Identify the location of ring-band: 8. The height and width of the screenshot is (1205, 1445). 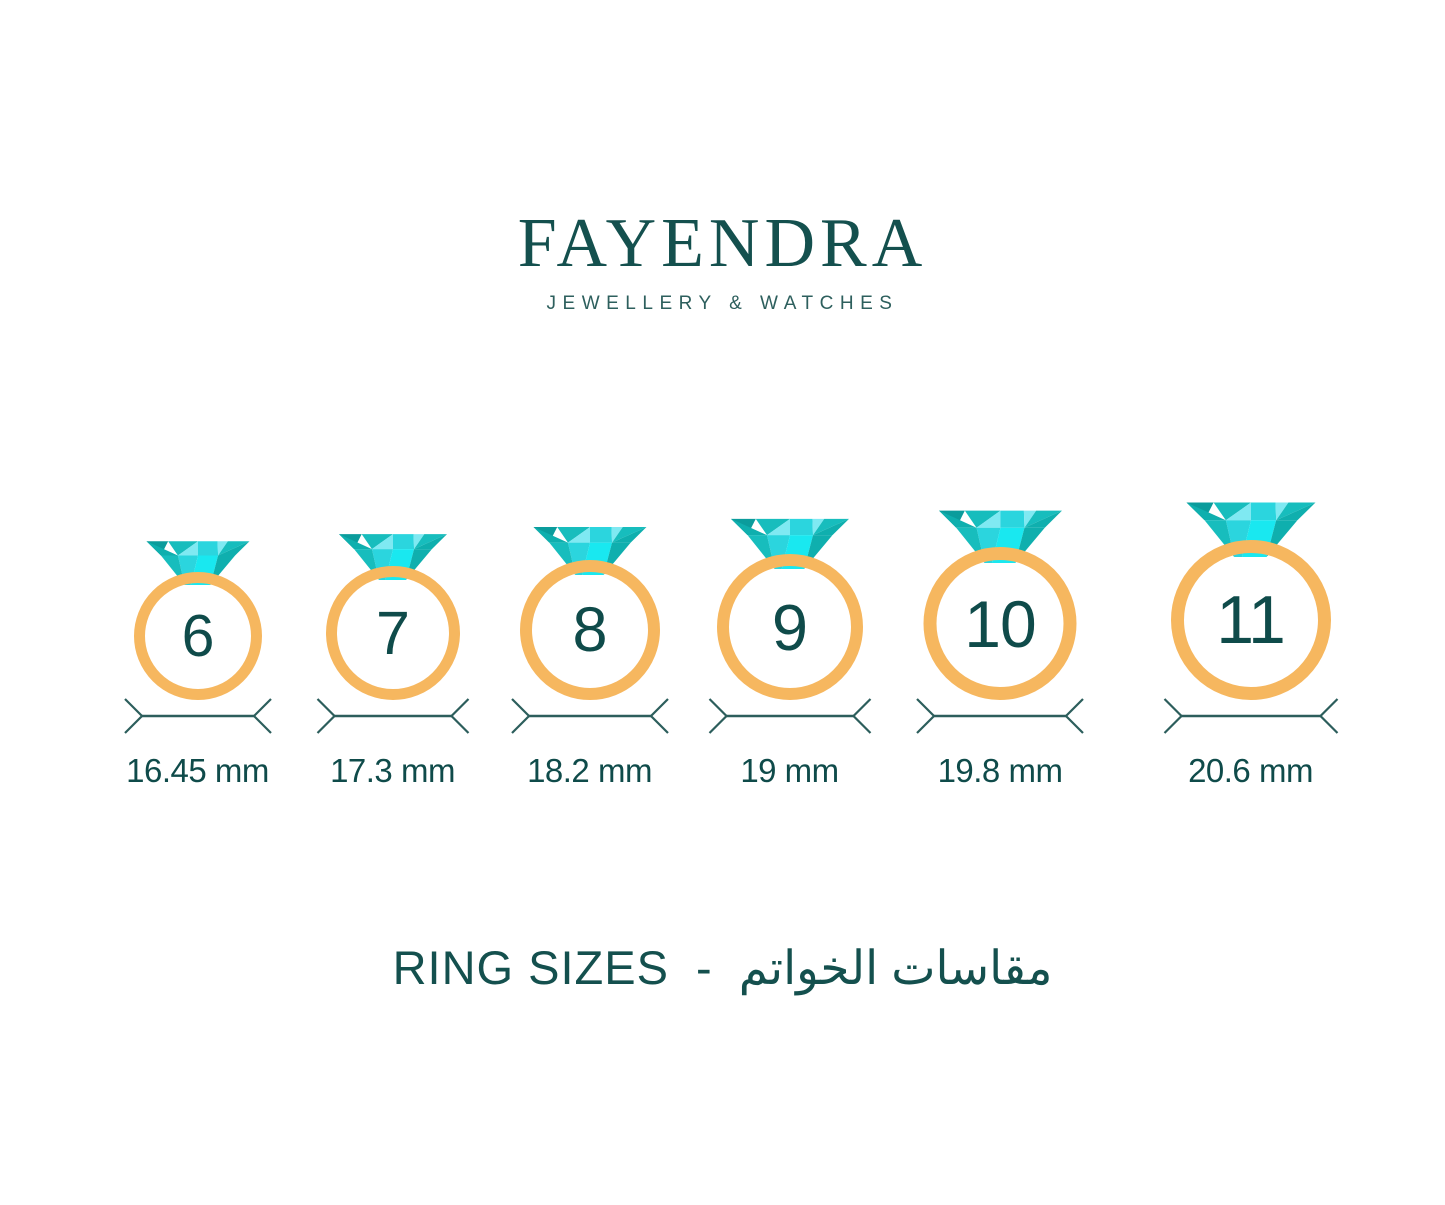
(589, 630).